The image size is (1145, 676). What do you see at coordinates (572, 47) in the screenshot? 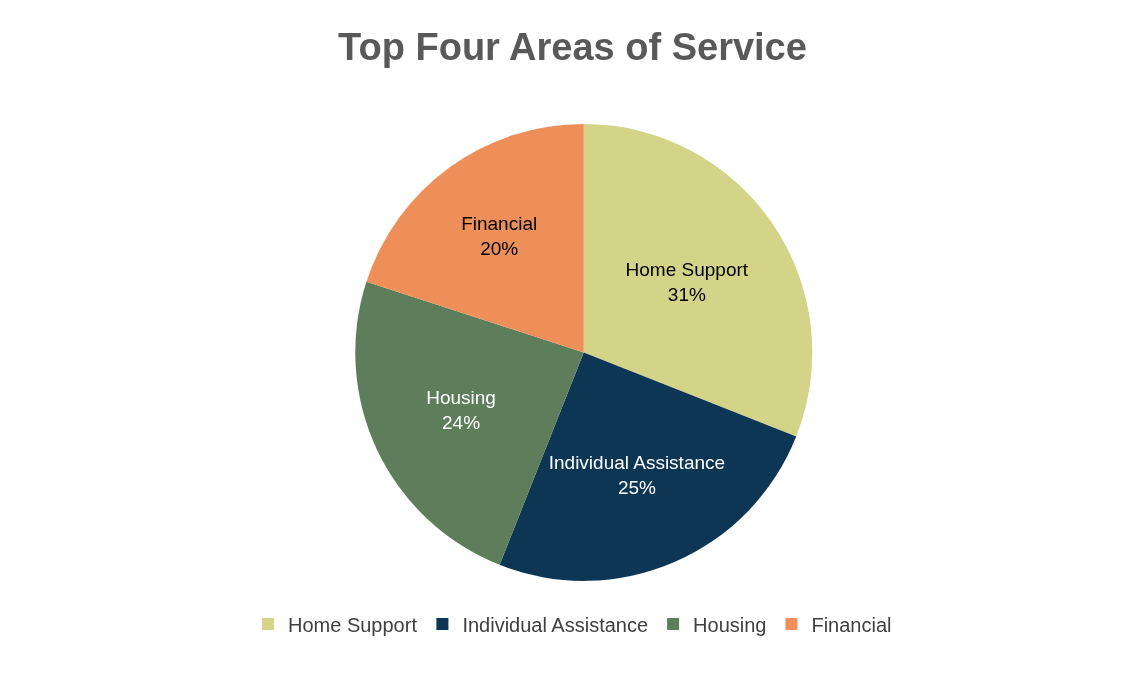
I see `chart-title: Top Four Areas of Service` at bounding box center [572, 47].